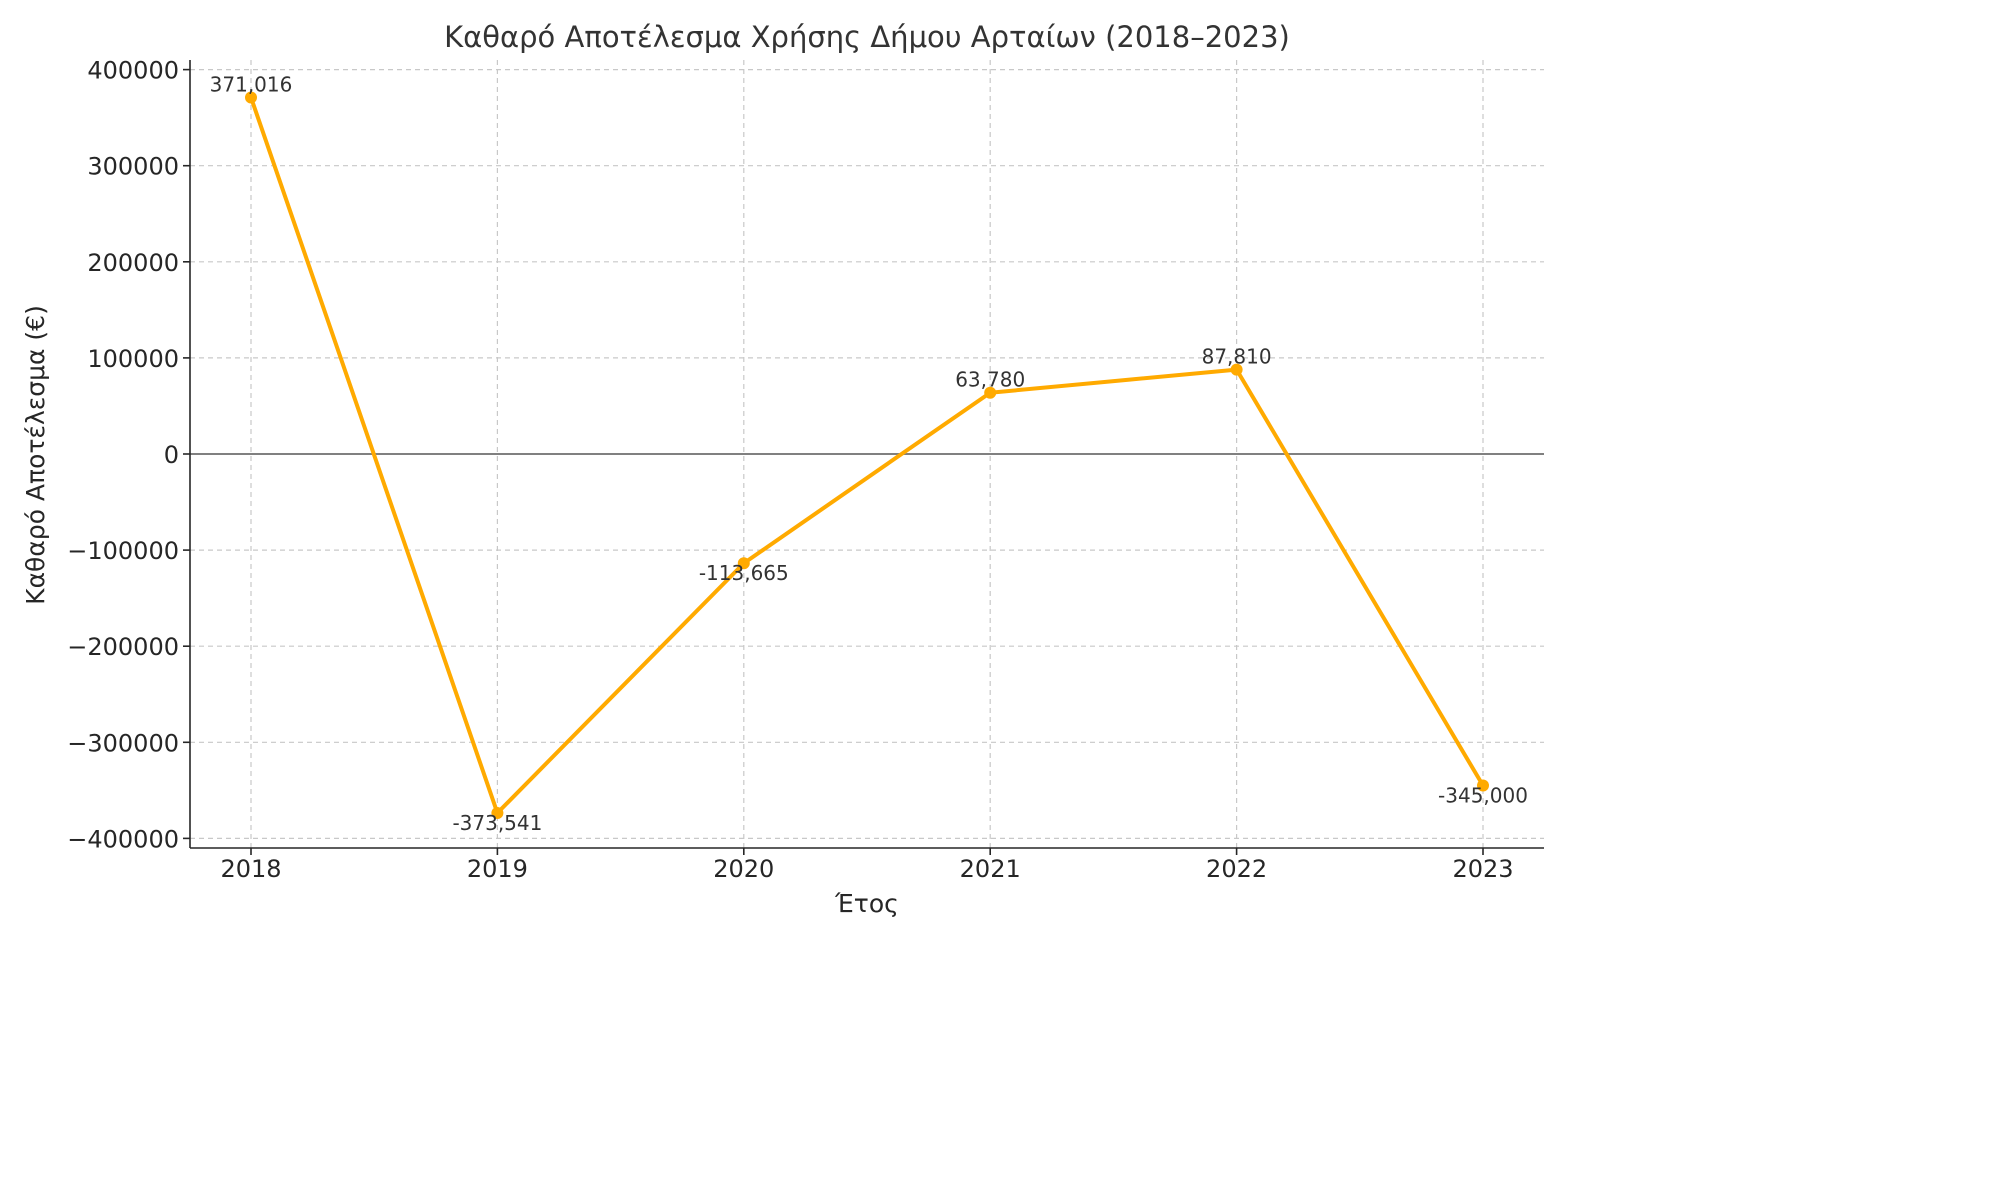 The height and width of the screenshot is (1200, 2000). What do you see at coordinates (123, 839) in the screenshot?
I see `y-tick-label: −400000` at bounding box center [123, 839].